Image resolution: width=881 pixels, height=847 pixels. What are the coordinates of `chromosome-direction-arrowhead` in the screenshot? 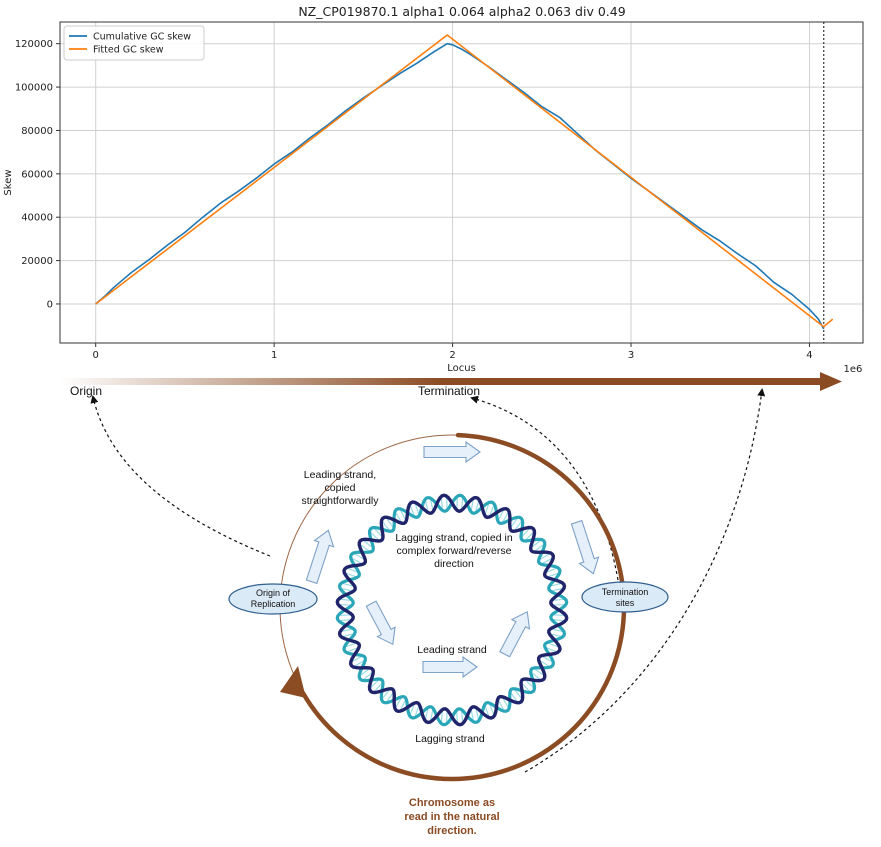 It's located at (293, 682).